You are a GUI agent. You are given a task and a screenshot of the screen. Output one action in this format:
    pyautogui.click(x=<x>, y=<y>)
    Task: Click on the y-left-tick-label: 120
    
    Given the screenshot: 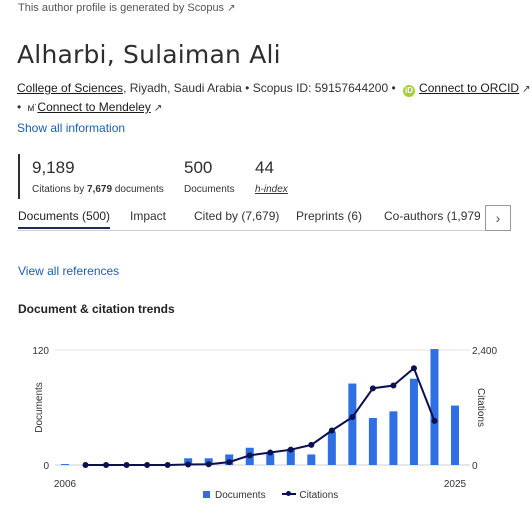 What is the action you would take?
    pyautogui.click(x=40, y=351)
    